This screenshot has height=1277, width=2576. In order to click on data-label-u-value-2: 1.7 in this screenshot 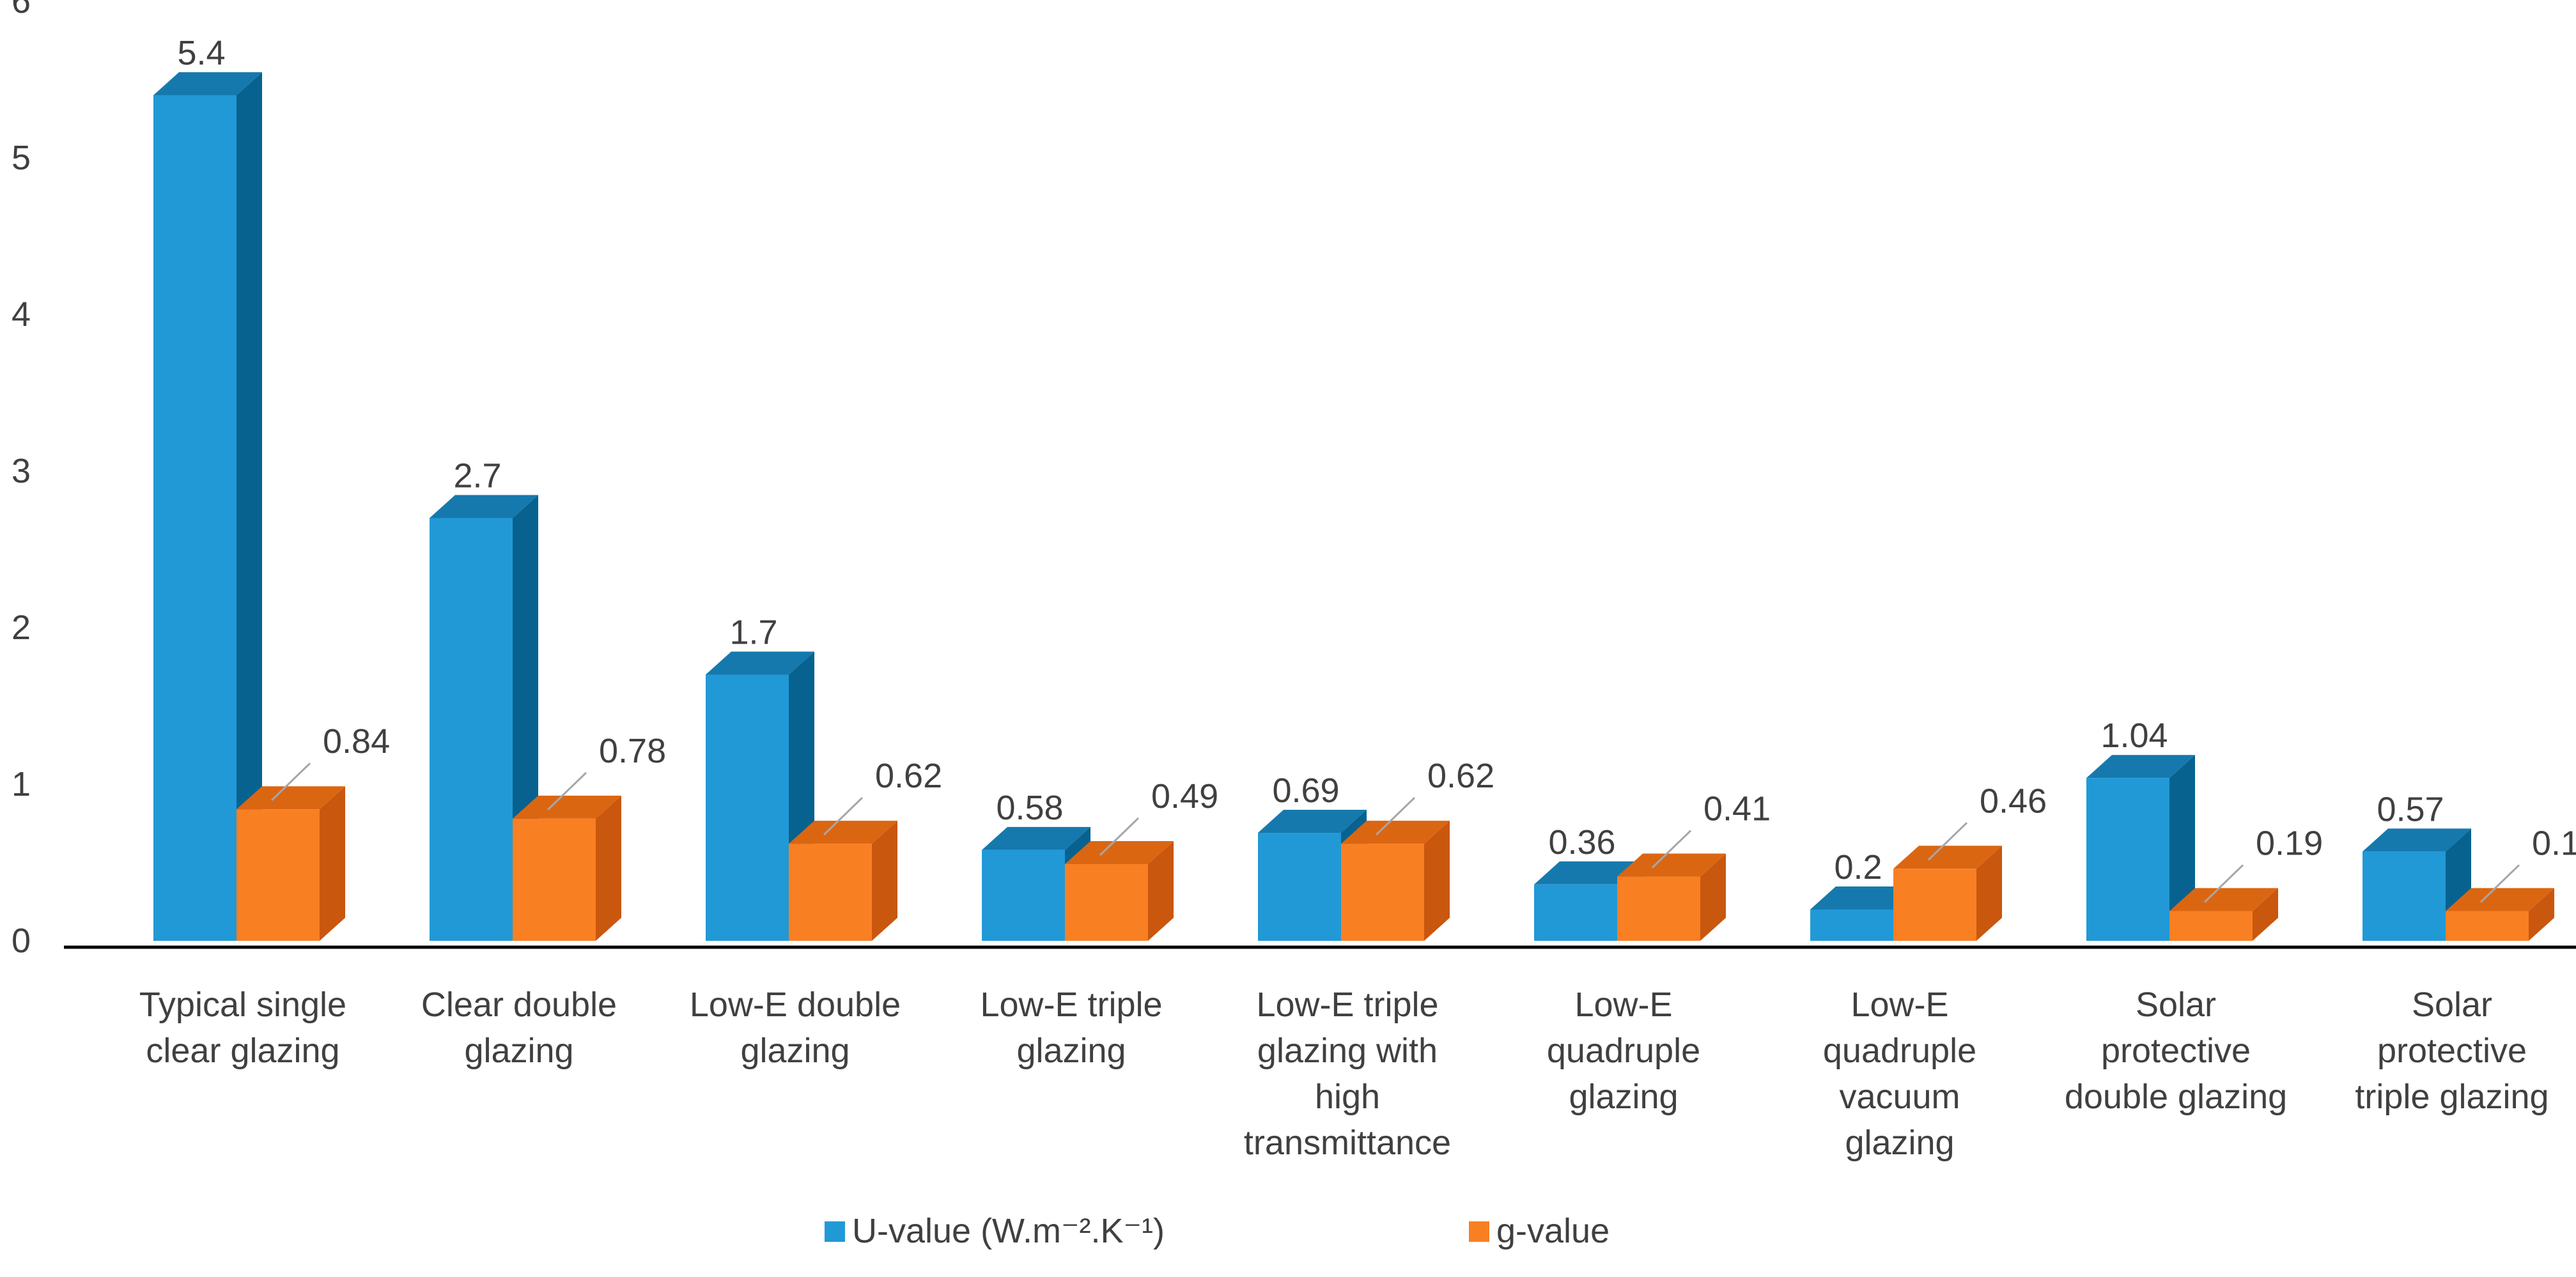, I will do `click(753, 633)`.